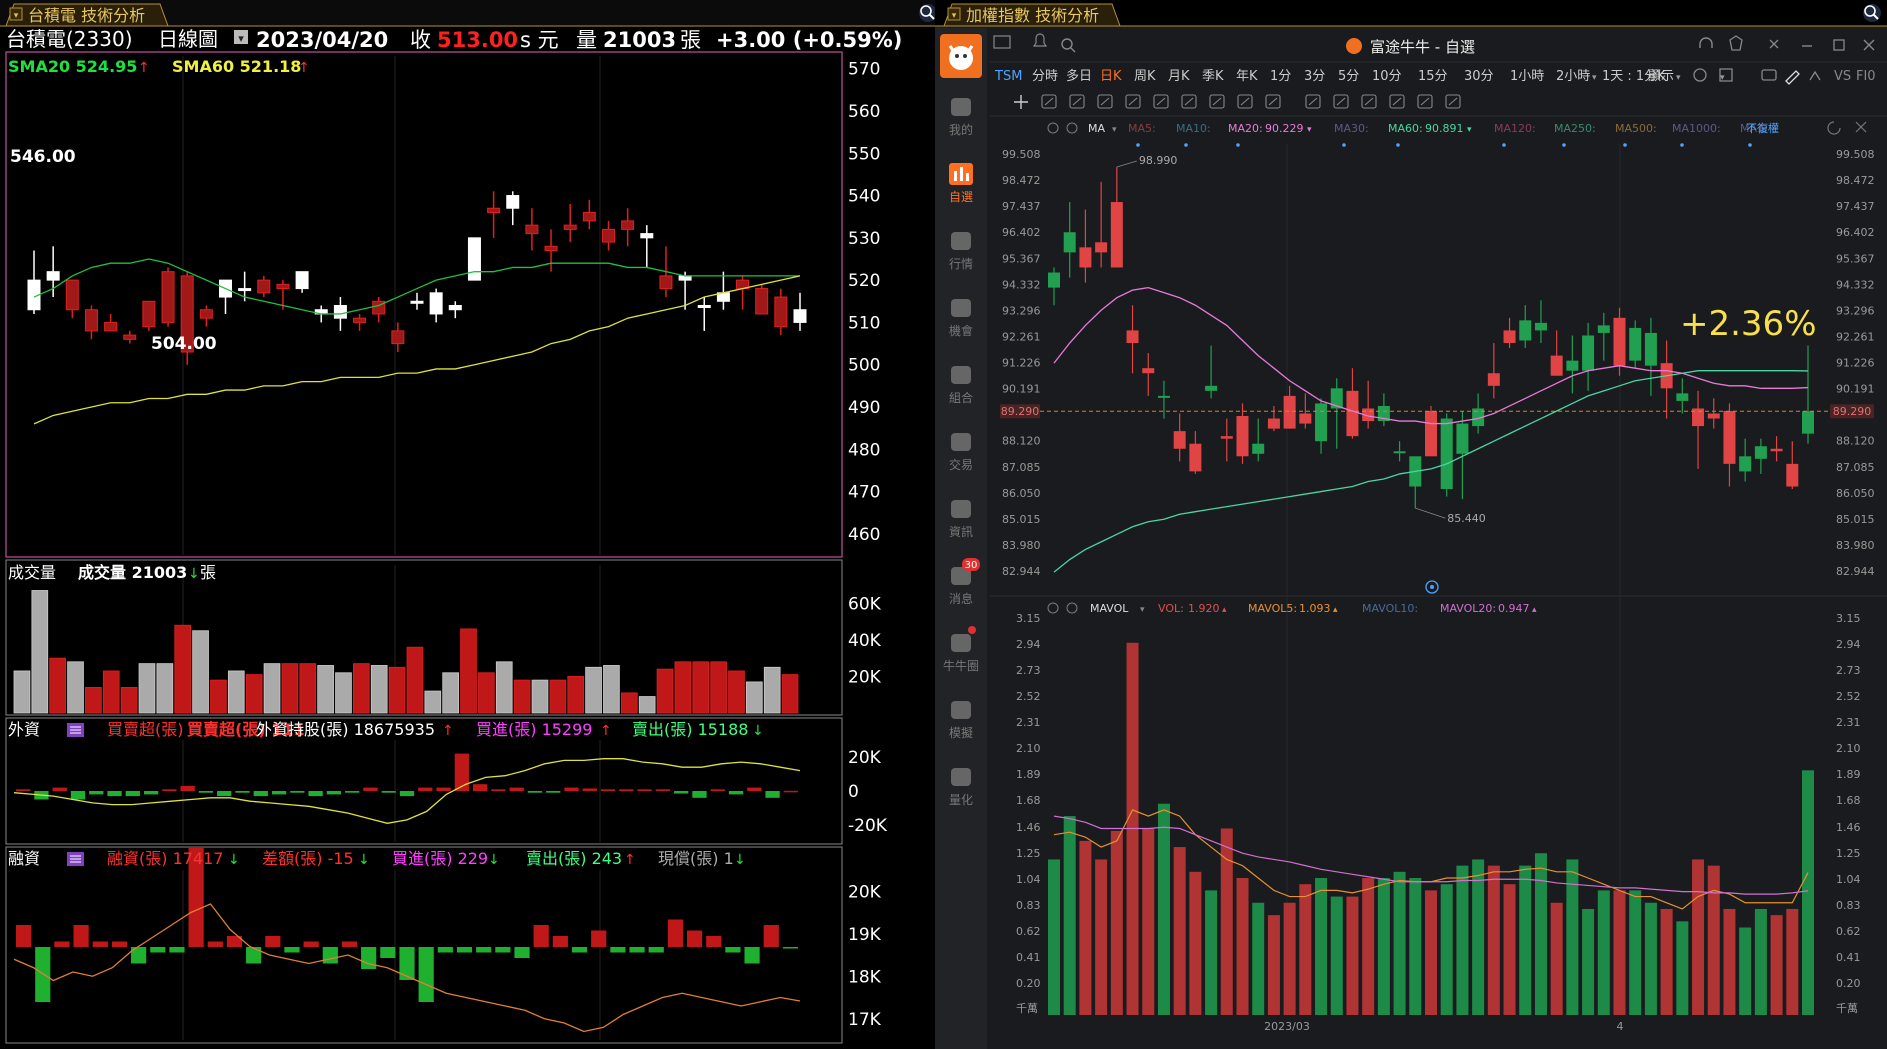 This screenshot has height=1049, width=1887. What do you see at coordinates (1021, 102) in the screenshot?
I see `crosshair-icon` at bounding box center [1021, 102].